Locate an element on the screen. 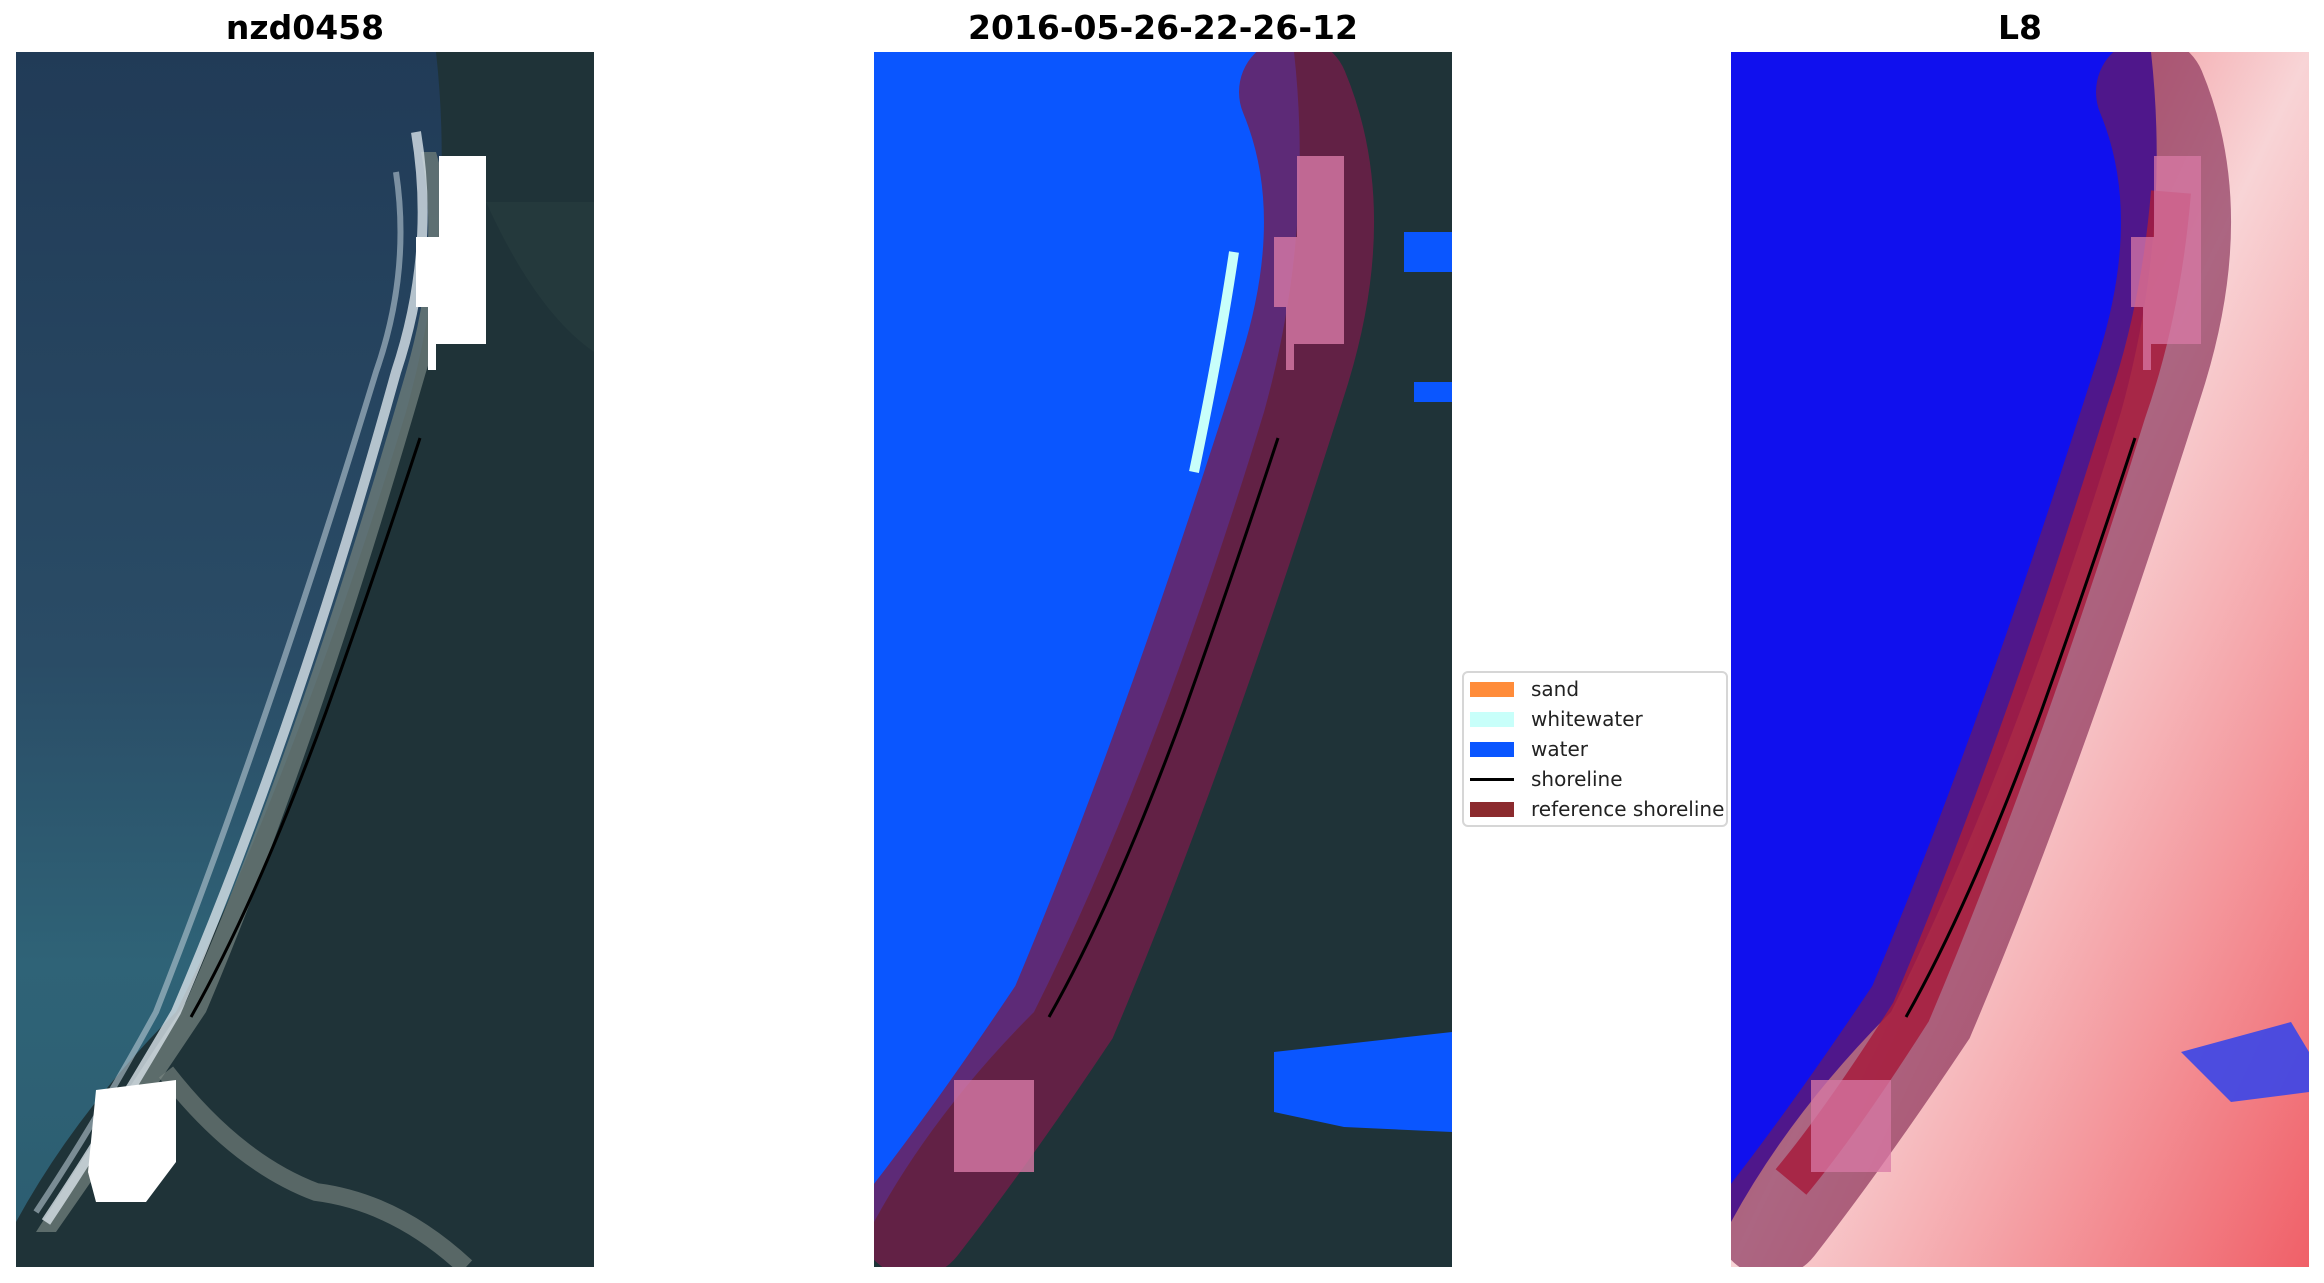  legend-item-shoreline: shoreline is located at coordinates (1546, 779).